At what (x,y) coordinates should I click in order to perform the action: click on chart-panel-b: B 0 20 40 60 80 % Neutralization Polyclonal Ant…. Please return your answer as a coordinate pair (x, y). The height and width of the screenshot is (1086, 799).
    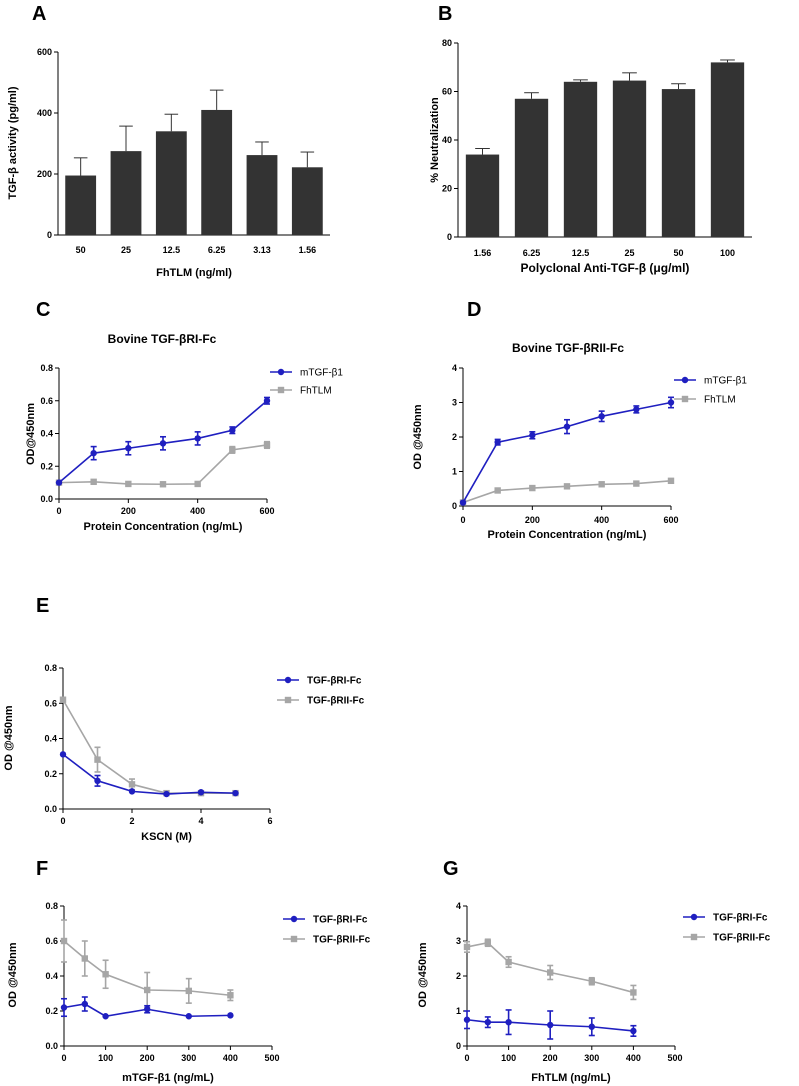
    Looking at the image, I should click on (590, 139).